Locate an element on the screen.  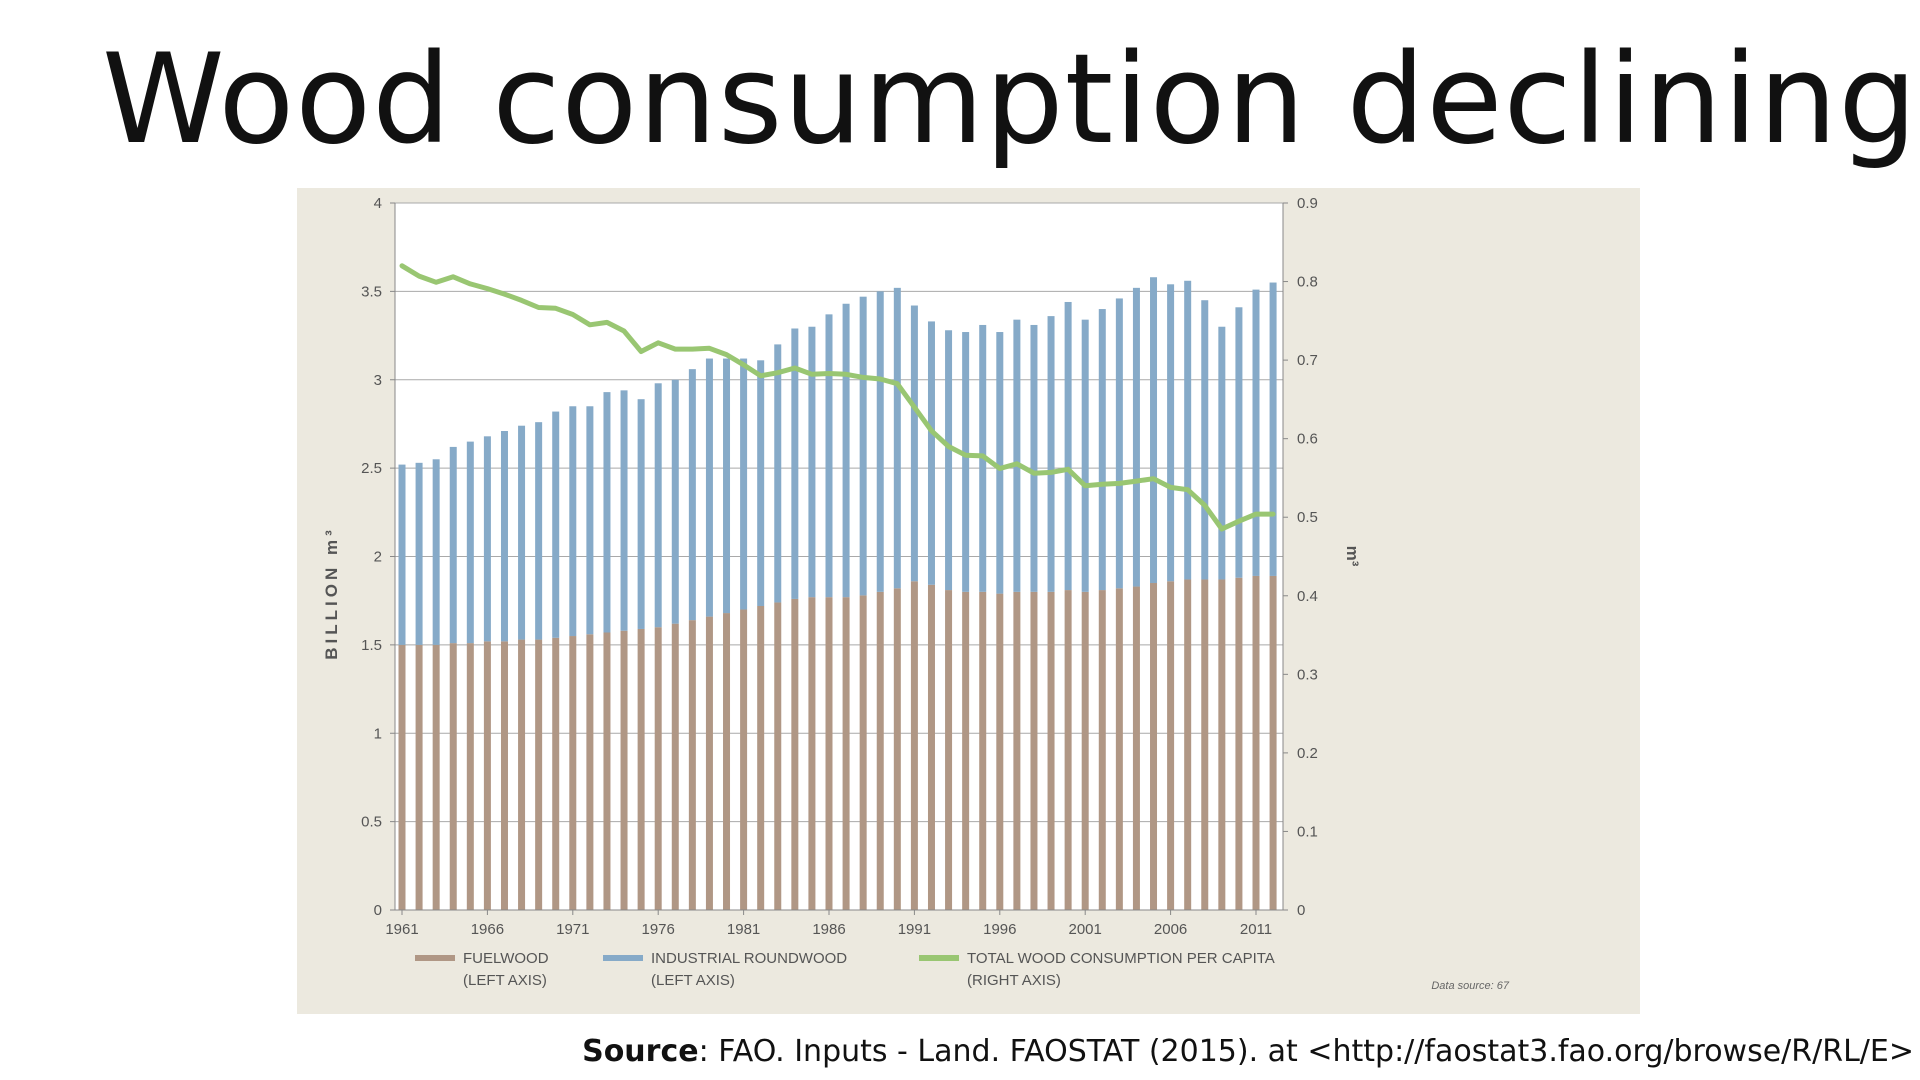
x-axis-tick-label: 1976 is located at coordinates (658, 929).